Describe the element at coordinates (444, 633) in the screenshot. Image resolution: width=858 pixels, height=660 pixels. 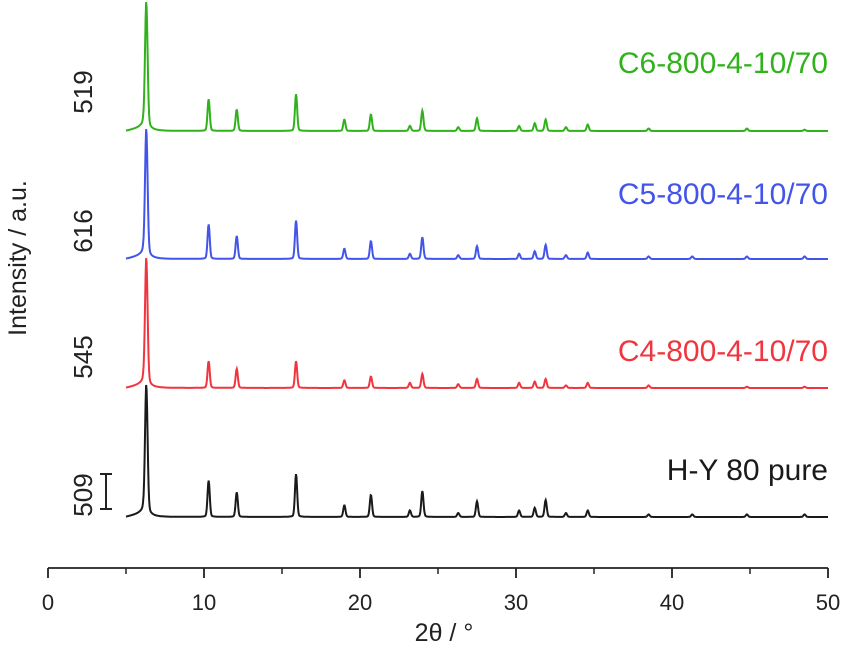
I see `x-axis-label: 2θ / °` at that location.